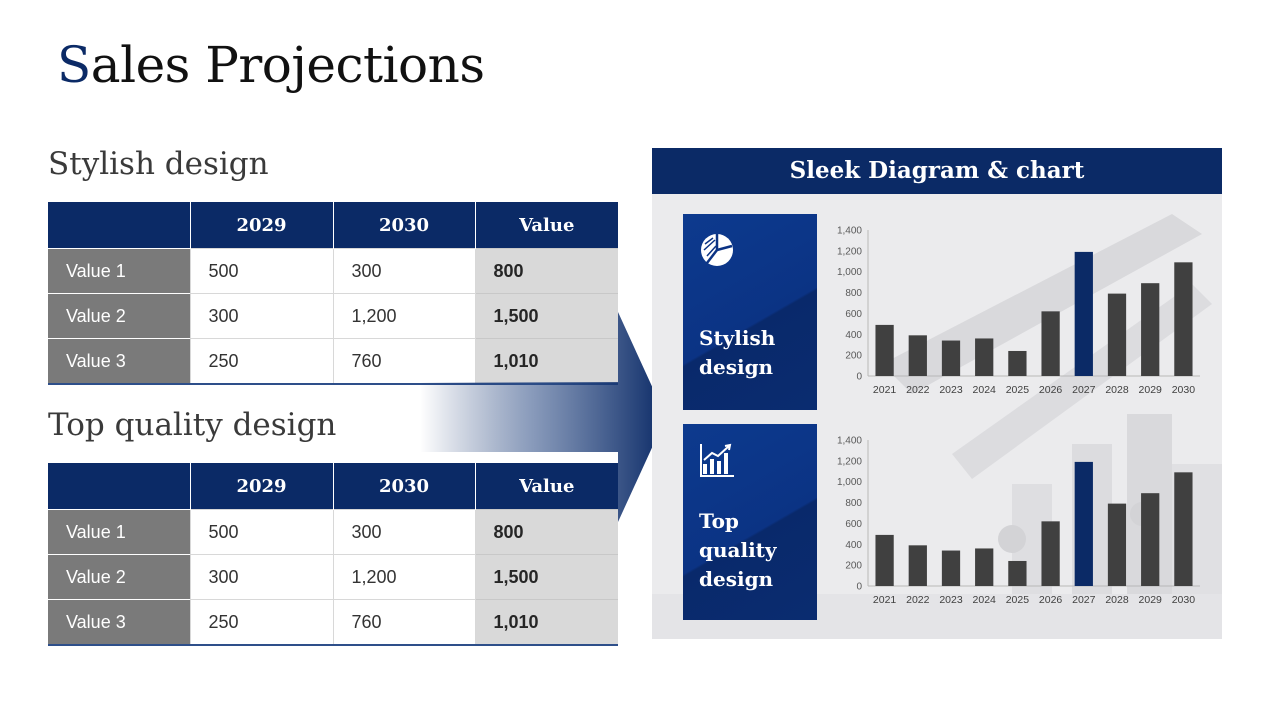 The image size is (1280, 720). Describe the element at coordinates (543, 417) in the screenshot. I see `arrow-shape` at that location.